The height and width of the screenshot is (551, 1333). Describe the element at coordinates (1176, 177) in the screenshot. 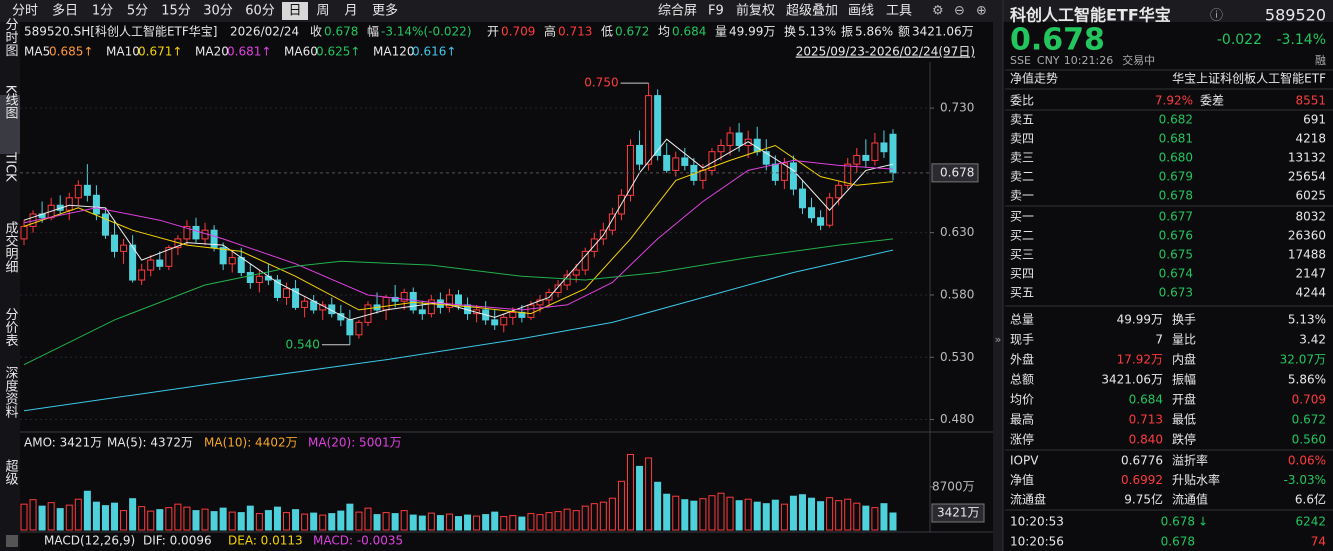

I see `book-price: 0.679` at that location.